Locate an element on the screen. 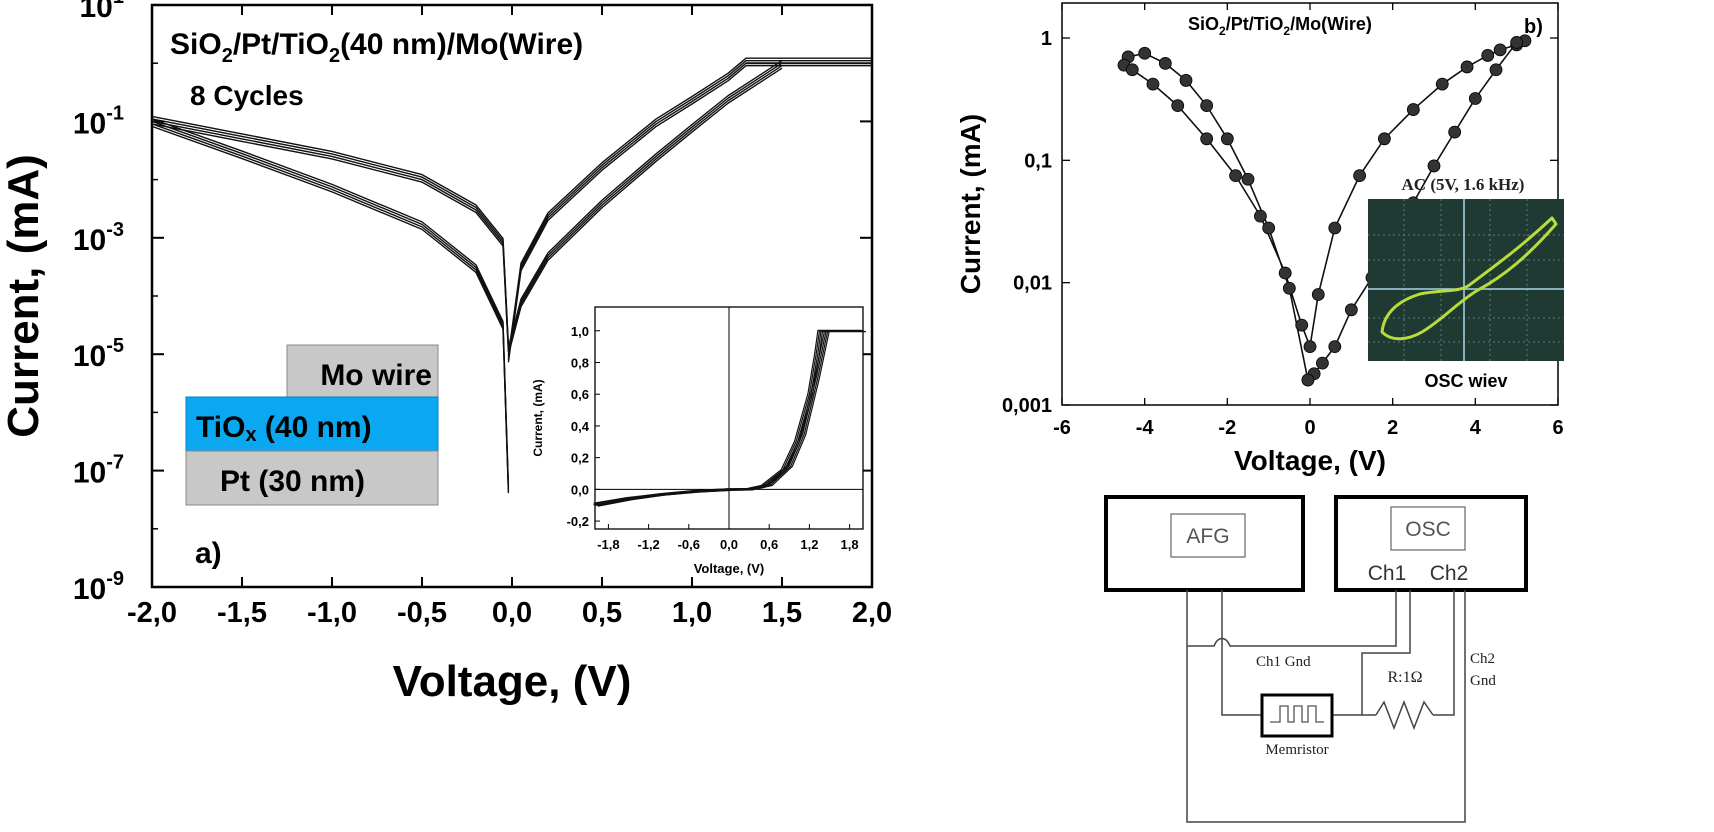 Image resolution: width=1714 pixels, height=832 pixels. panel-a-x-tick-label: -1,5 is located at coordinates (242, 613).